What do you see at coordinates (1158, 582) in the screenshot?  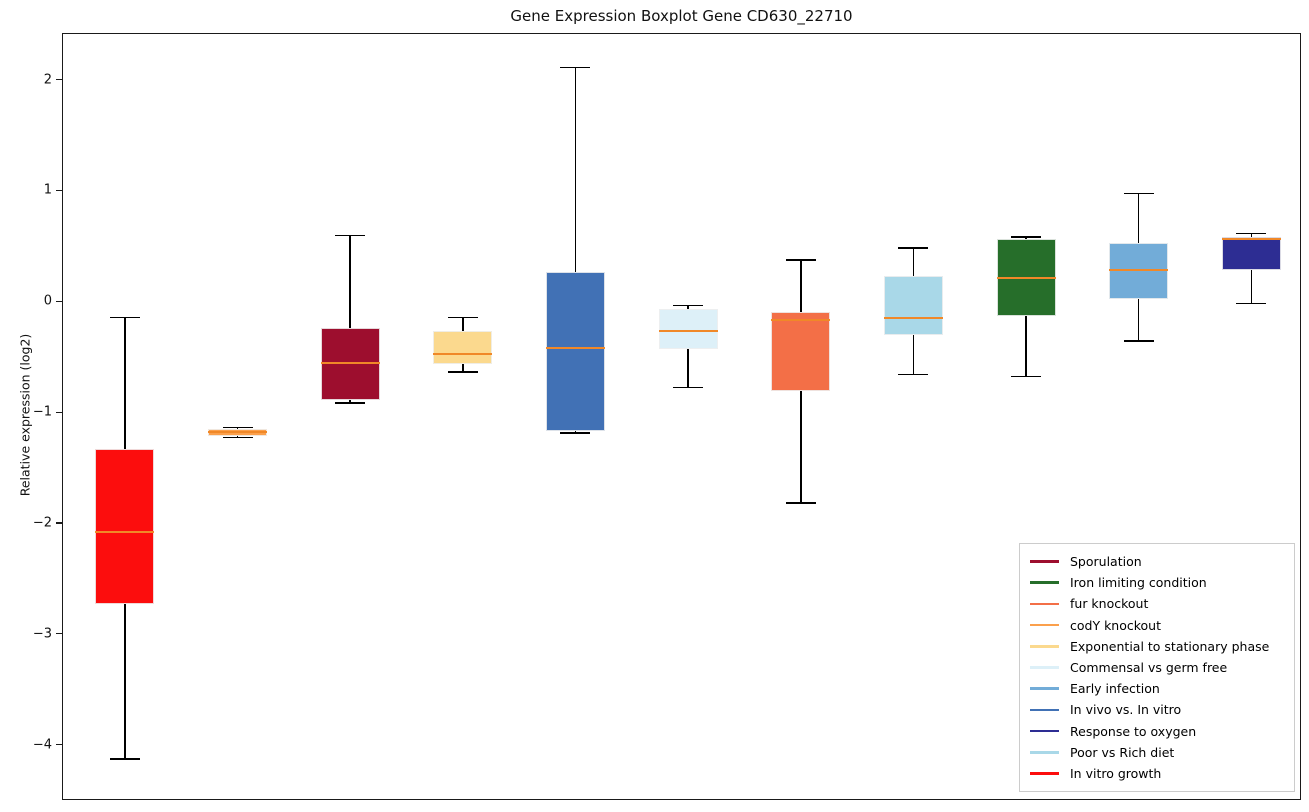 I see `legend-item: Iron limiting condition` at bounding box center [1158, 582].